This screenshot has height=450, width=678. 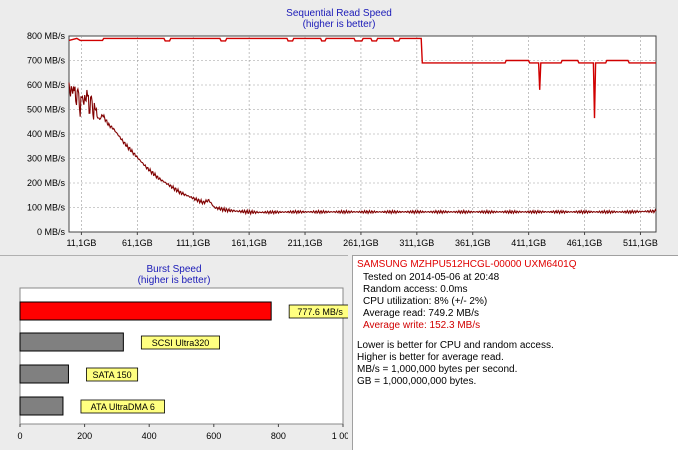 What do you see at coordinates (467, 264) in the screenshot?
I see `drive-name: SAMSUNG MZHPU512HCGL-00000 UXM6401Q` at bounding box center [467, 264].